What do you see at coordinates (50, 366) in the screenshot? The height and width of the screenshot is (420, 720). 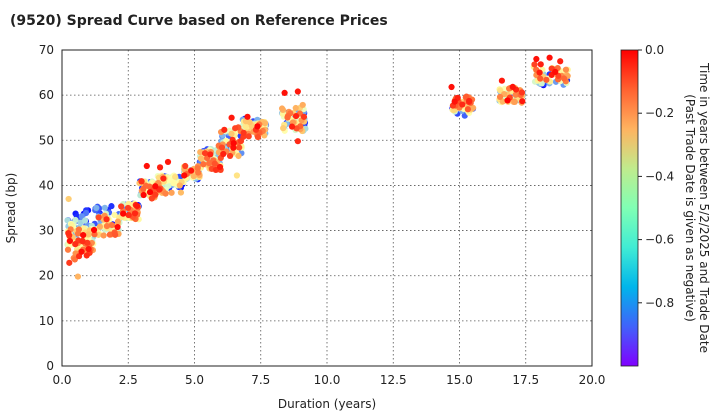 I see `y-tick-label: 0` at bounding box center [50, 366].